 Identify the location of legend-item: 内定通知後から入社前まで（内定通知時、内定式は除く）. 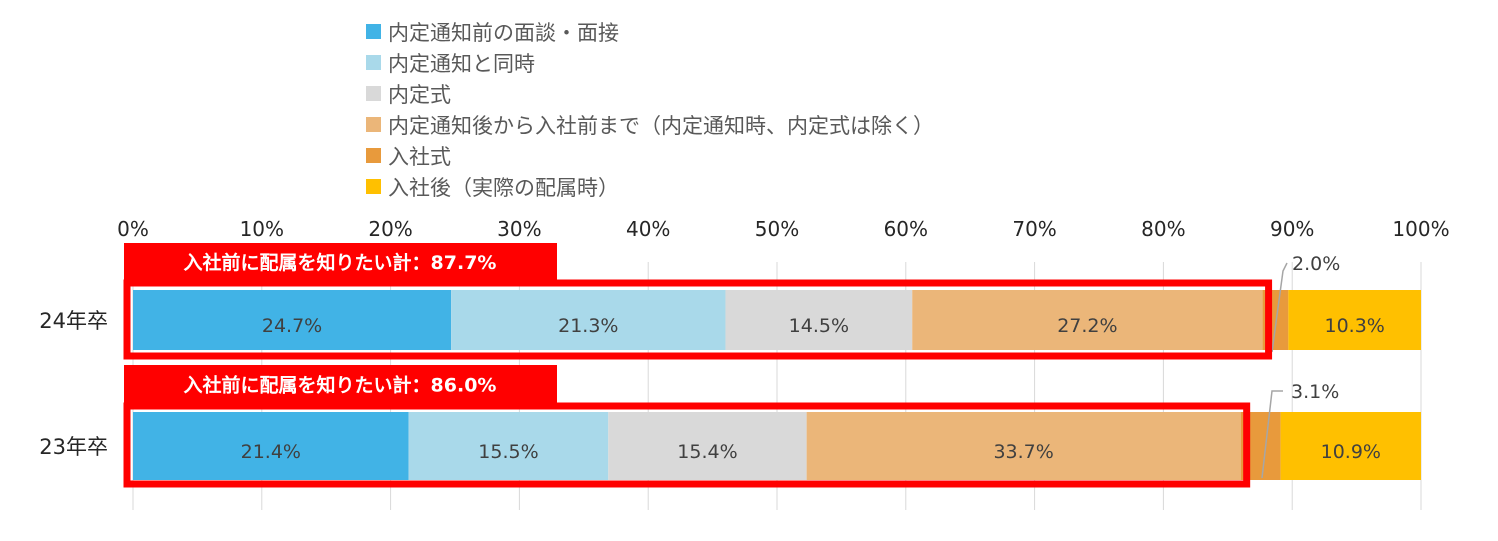
(650, 124).